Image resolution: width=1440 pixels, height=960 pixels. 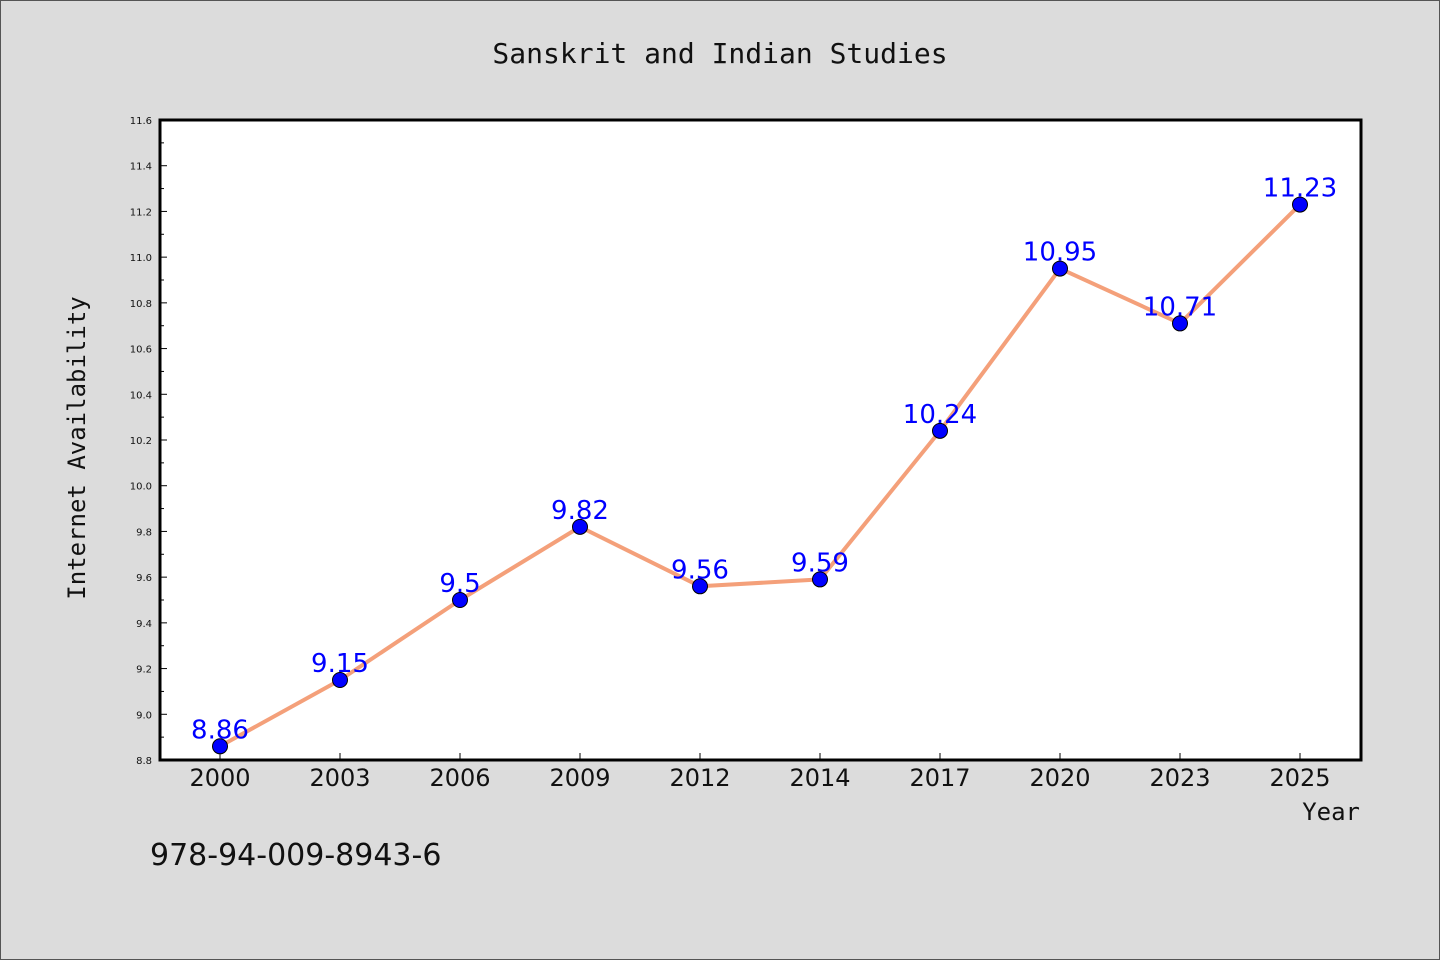 I want to click on data-label: 9.5, so click(x=459, y=584).